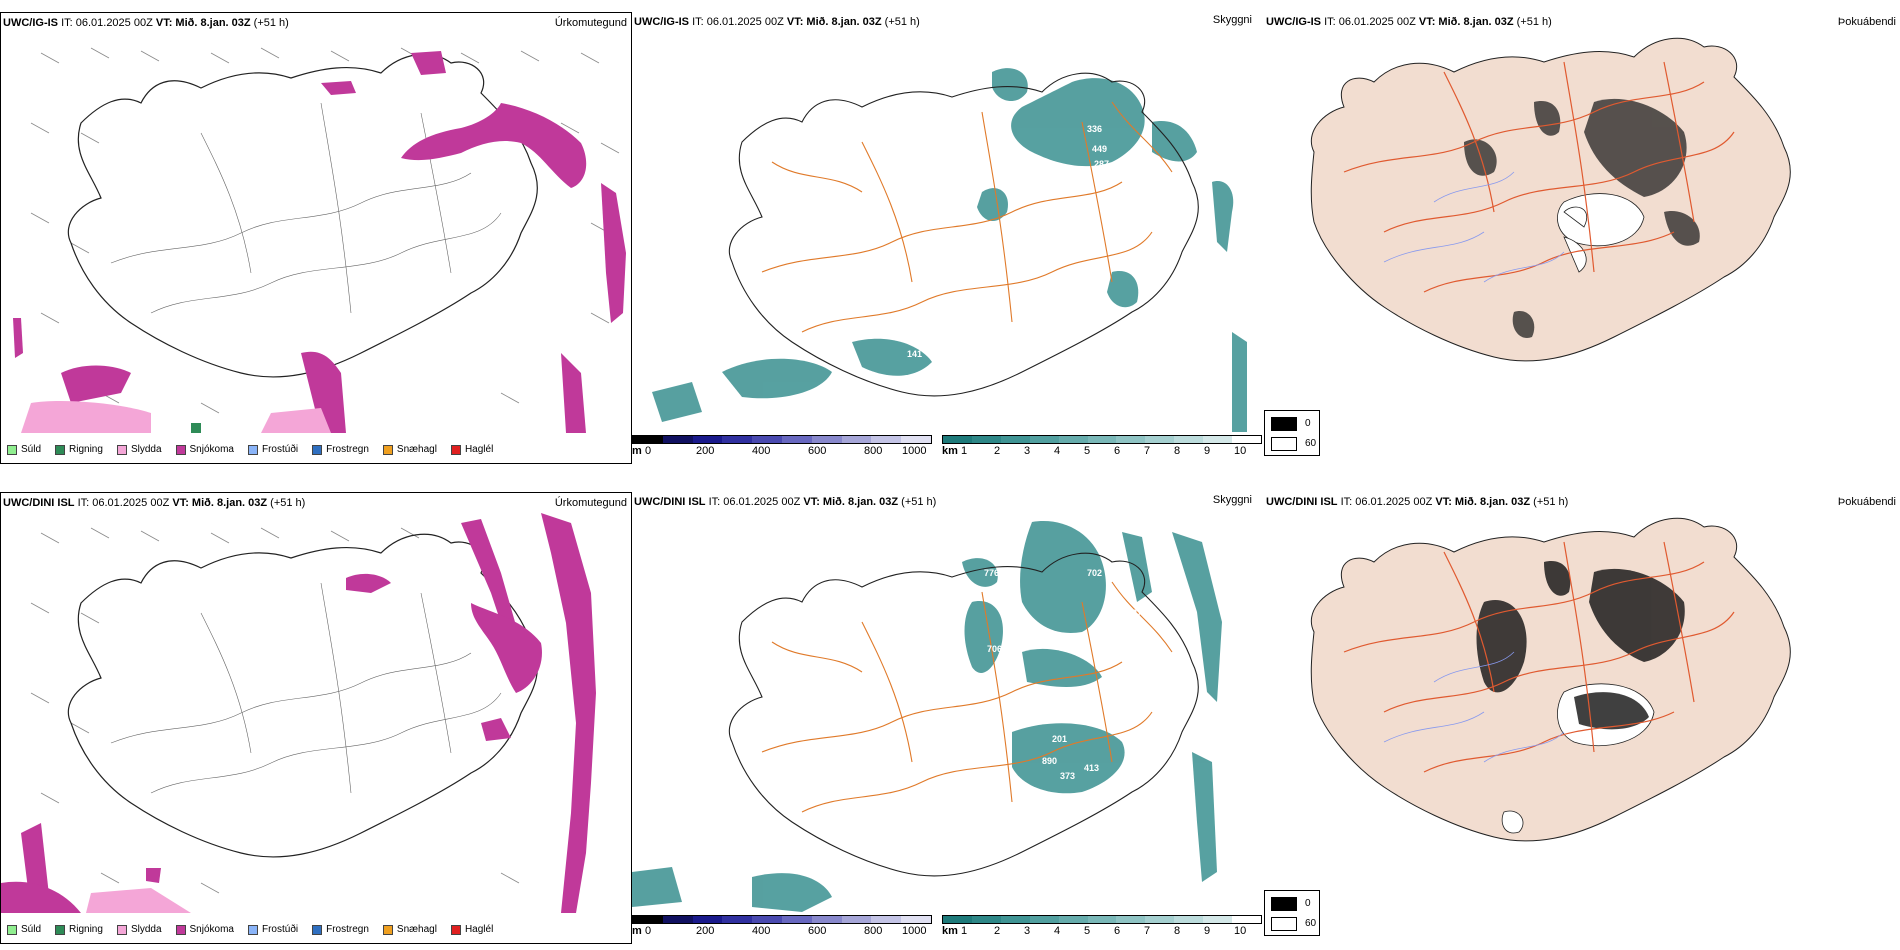  I want to click on fog-indicator-areas, so click(1582, 218).